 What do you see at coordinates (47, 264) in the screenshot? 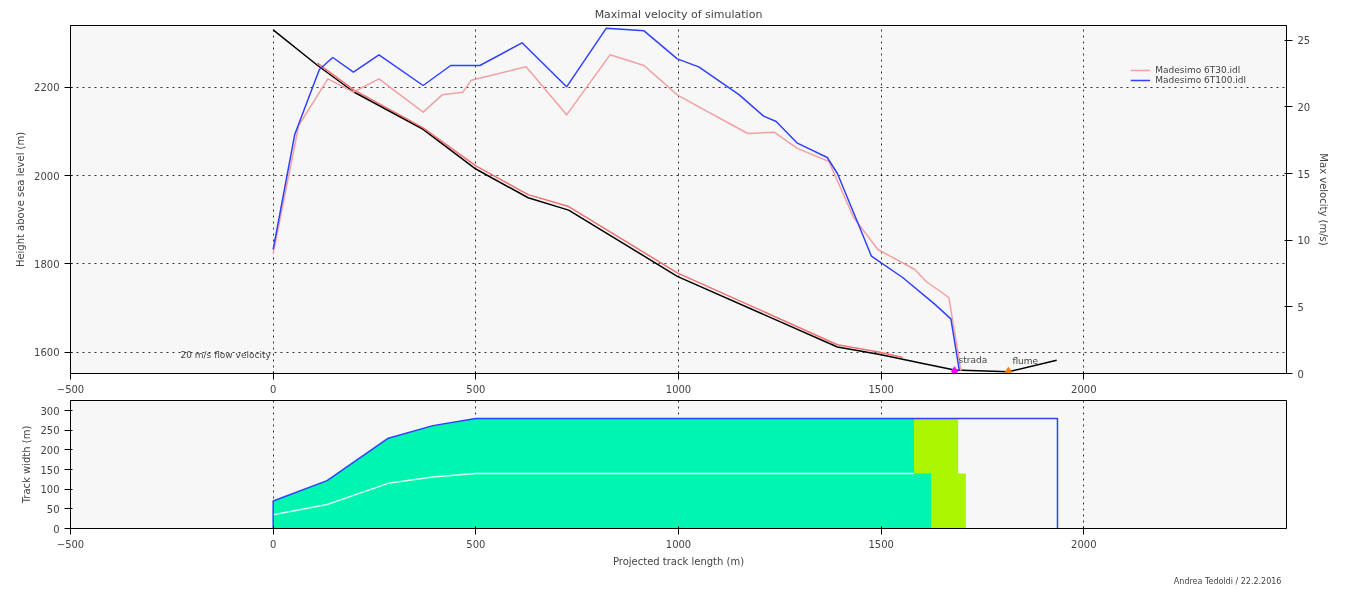
I see `y-tick-label: 1800` at bounding box center [47, 264].